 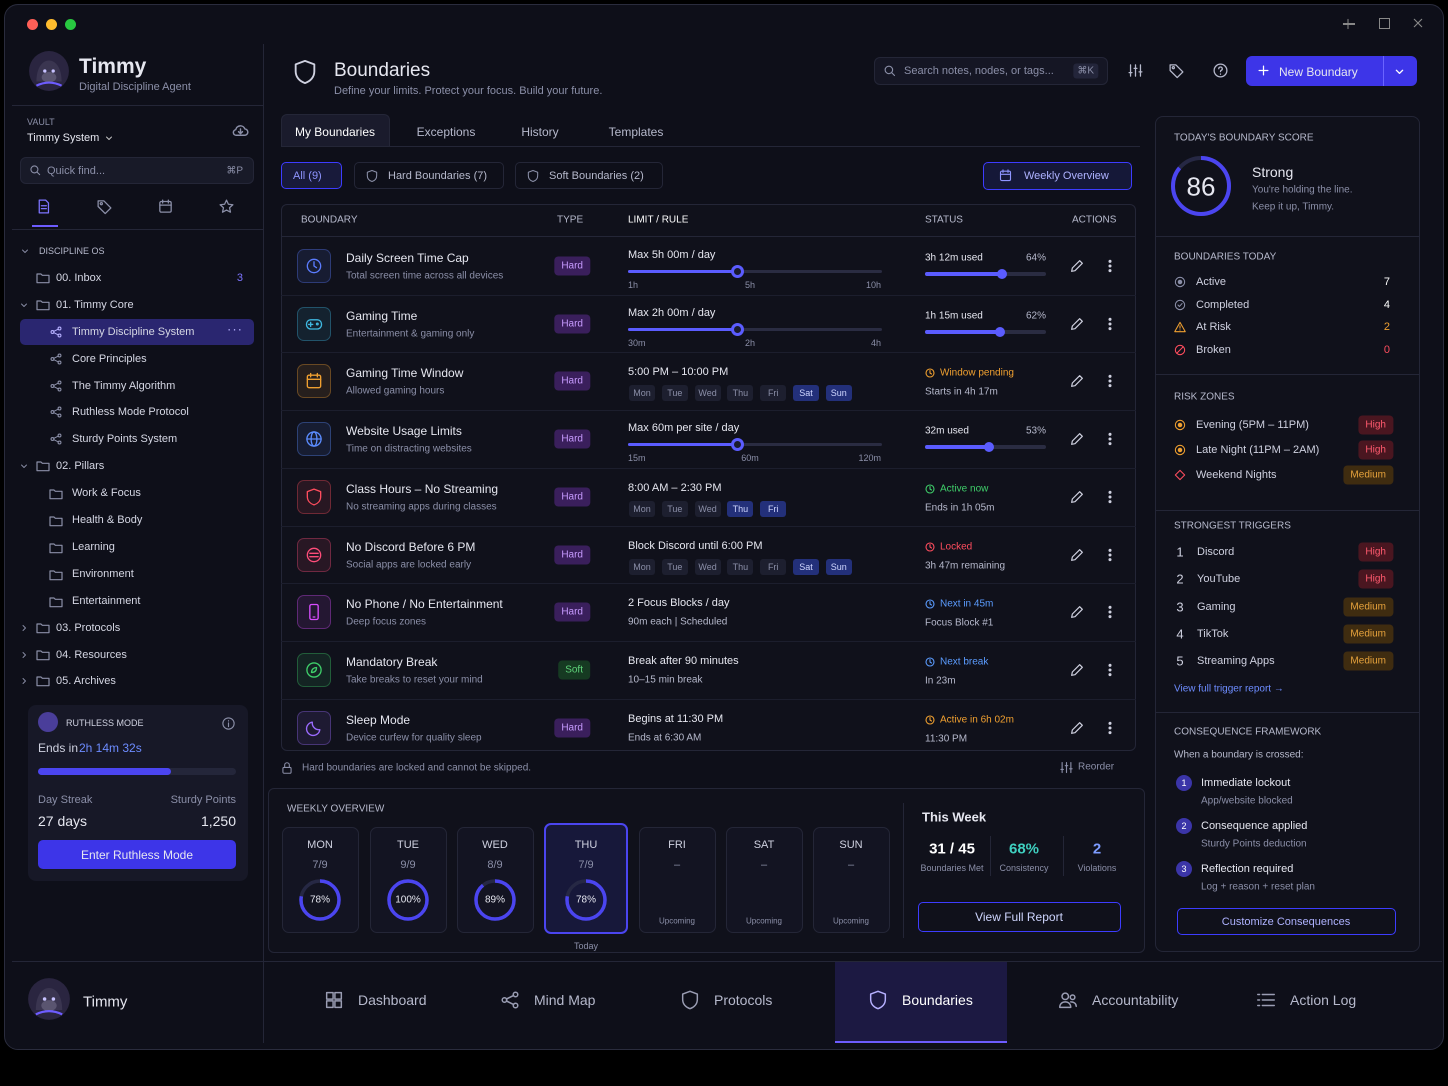 What do you see at coordinates (80, 466) in the screenshot?
I see `tree-folder: 02. Pillars` at bounding box center [80, 466].